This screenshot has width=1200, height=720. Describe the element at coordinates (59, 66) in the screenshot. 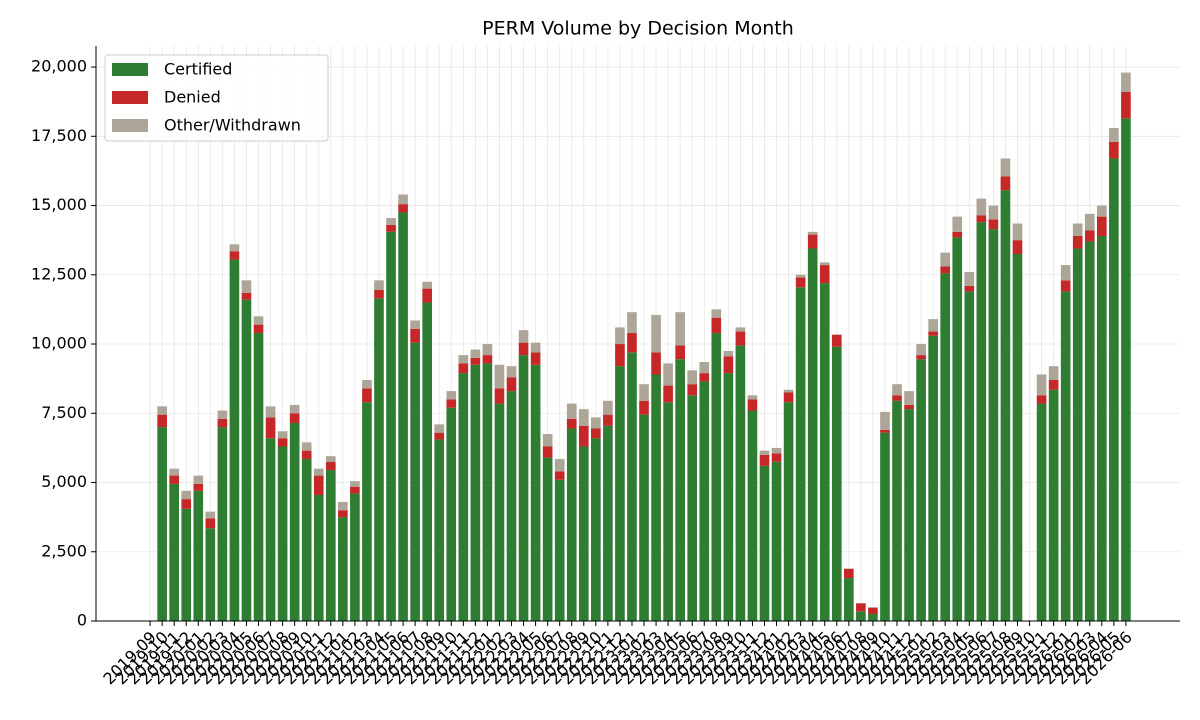

I see `y-tick-label: 20,000` at that location.